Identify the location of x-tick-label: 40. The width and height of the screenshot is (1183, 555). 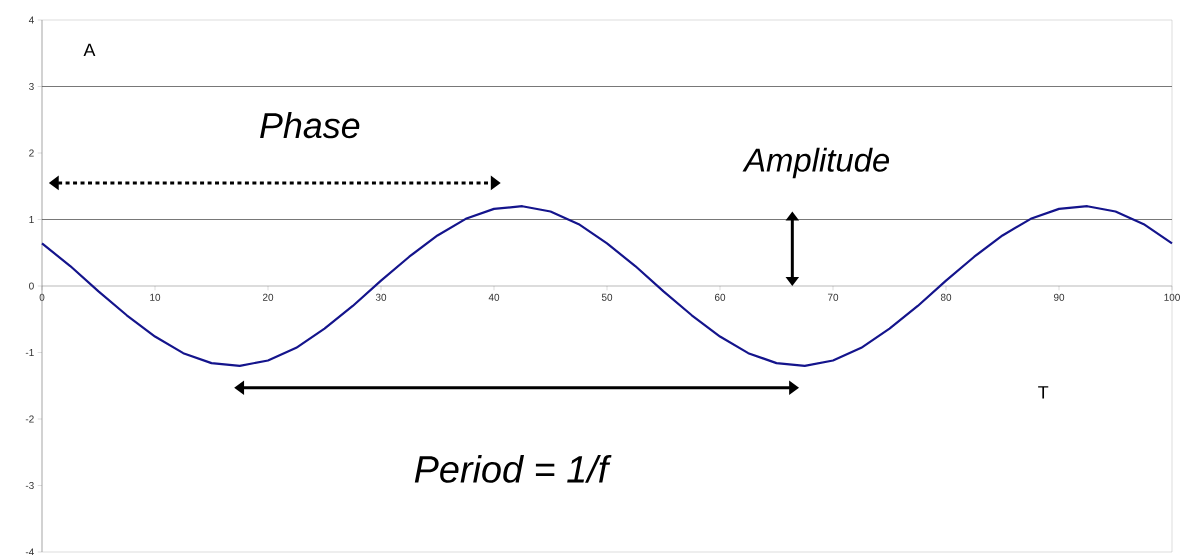
(494, 297).